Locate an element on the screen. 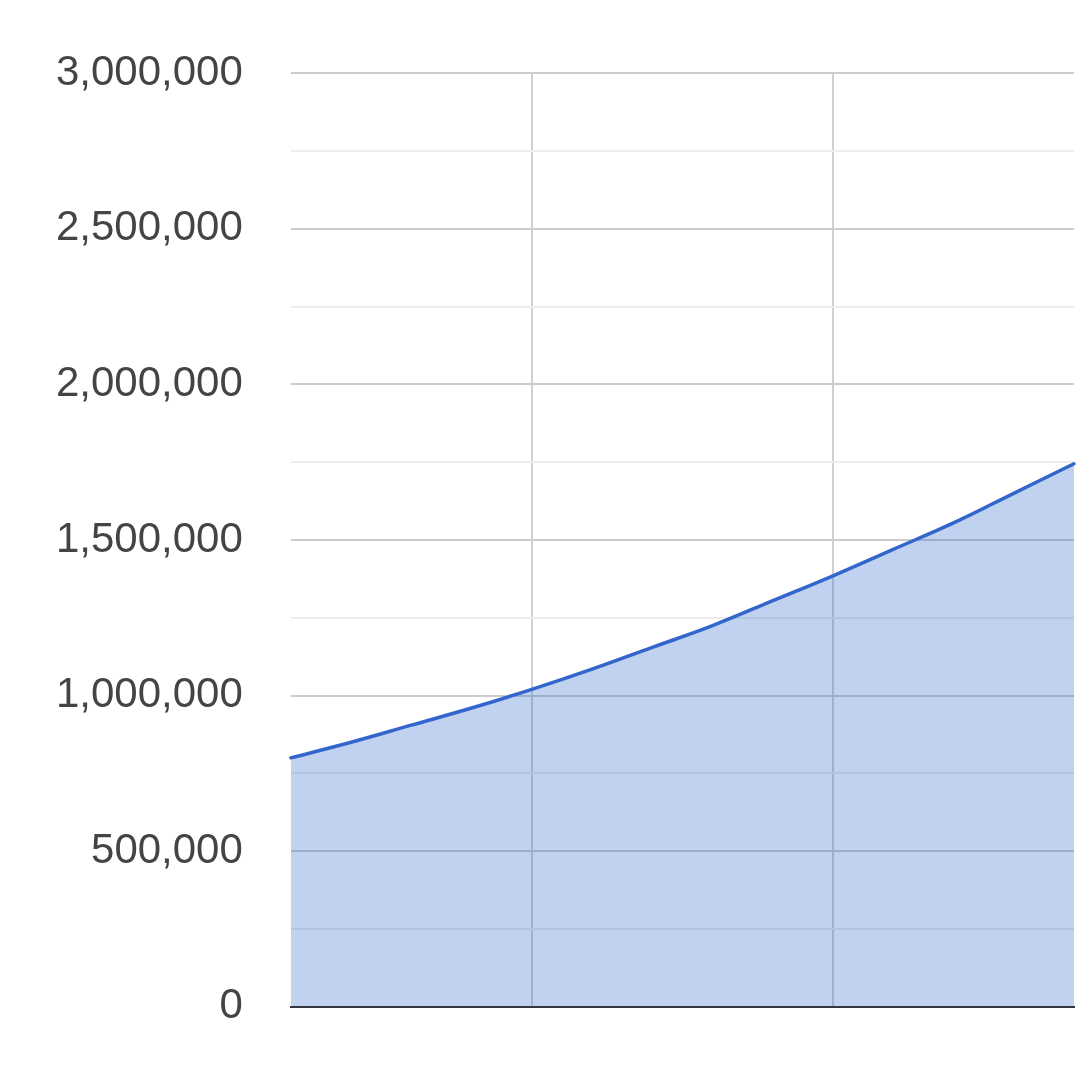  y-tick-label: 3,000,000 is located at coordinates (149, 70).